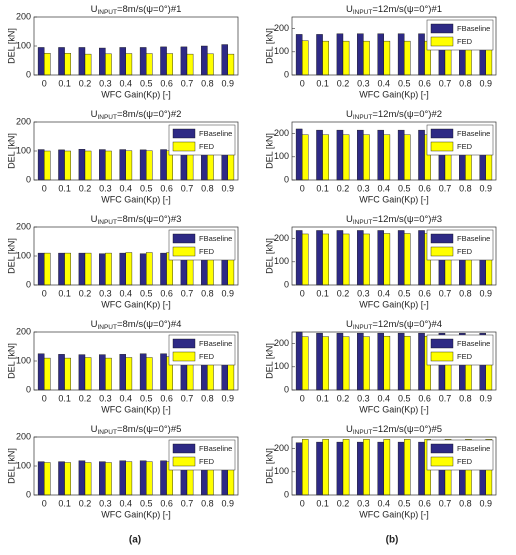 This screenshot has width=516, height=555. What do you see at coordinates (407, 429) in the screenshot?
I see `title-text: =12m/s(ψ=0°)#5` at bounding box center [407, 429].